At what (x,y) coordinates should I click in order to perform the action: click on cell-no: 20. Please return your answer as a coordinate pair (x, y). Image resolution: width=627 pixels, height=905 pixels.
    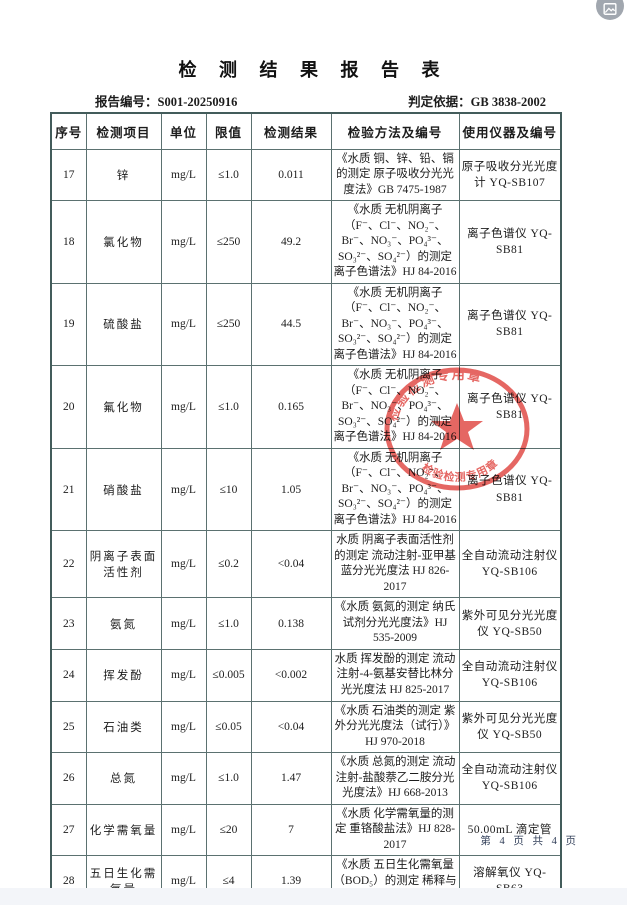
    Looking at the image, I should click on (68, 407).